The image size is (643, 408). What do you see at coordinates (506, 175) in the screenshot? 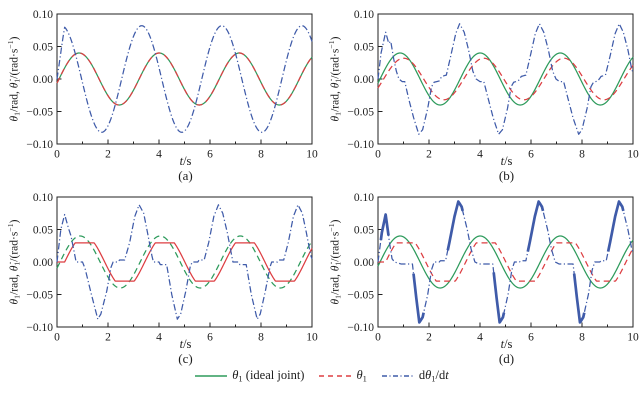
I see `subplot-b-caption: (b)` at bounding box center [506, 175].